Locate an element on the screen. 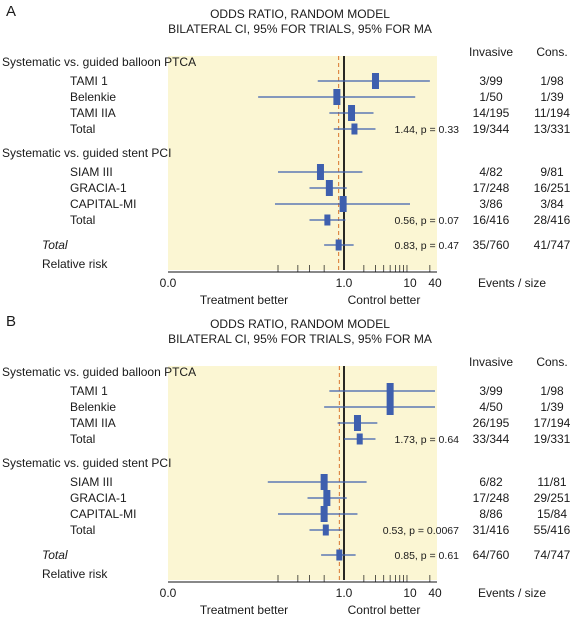 The width and height of the screenshot is (570, 625). events-invasive: 19/344 is located at coordinates (491, 129).